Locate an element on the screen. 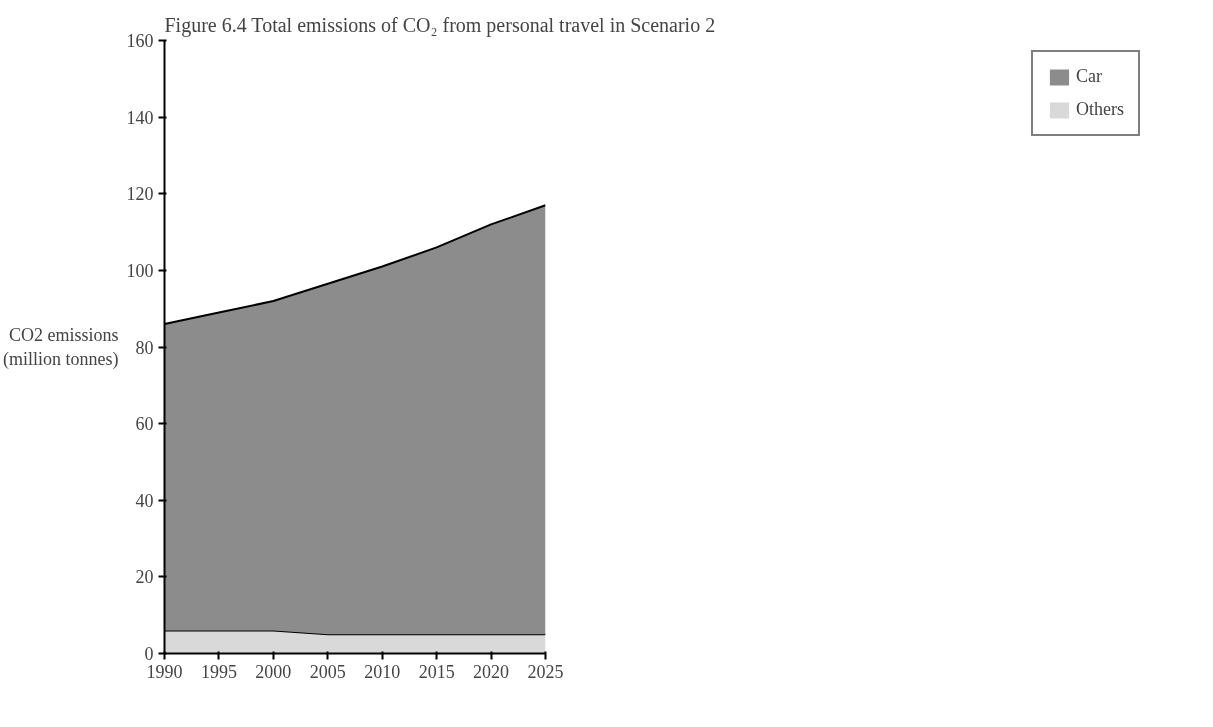  x-tick-label: 2000 is located at coordinates (273, 671).